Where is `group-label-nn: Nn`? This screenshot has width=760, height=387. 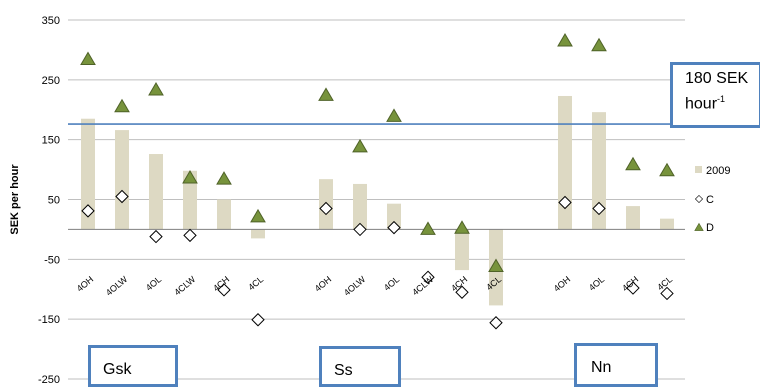 group-label-nn: Nn is located at coordinates (616, 365).